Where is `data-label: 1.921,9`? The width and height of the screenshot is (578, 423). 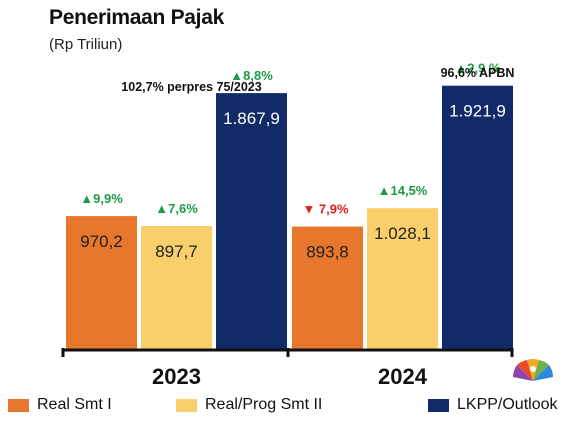
data-label: 1.921,9 is located at coordinates (477, 111).